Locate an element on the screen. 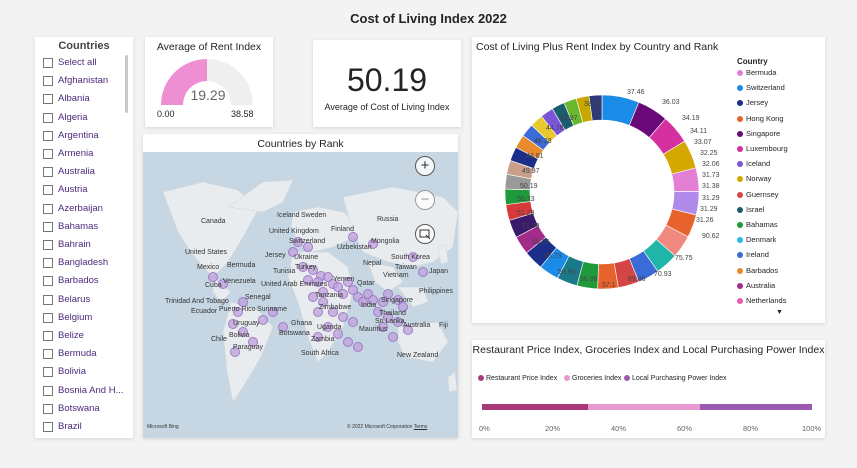 This screenshot has height=468, width=857. legend-item: Netherlands is located at coordinates (761, 300).